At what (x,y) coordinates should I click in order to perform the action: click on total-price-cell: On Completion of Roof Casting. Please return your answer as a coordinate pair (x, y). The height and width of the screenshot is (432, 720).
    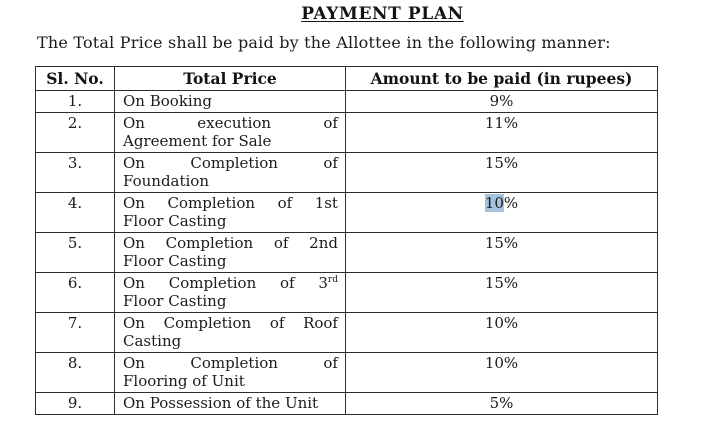
    Looking at the image, I should click on (230, 332).